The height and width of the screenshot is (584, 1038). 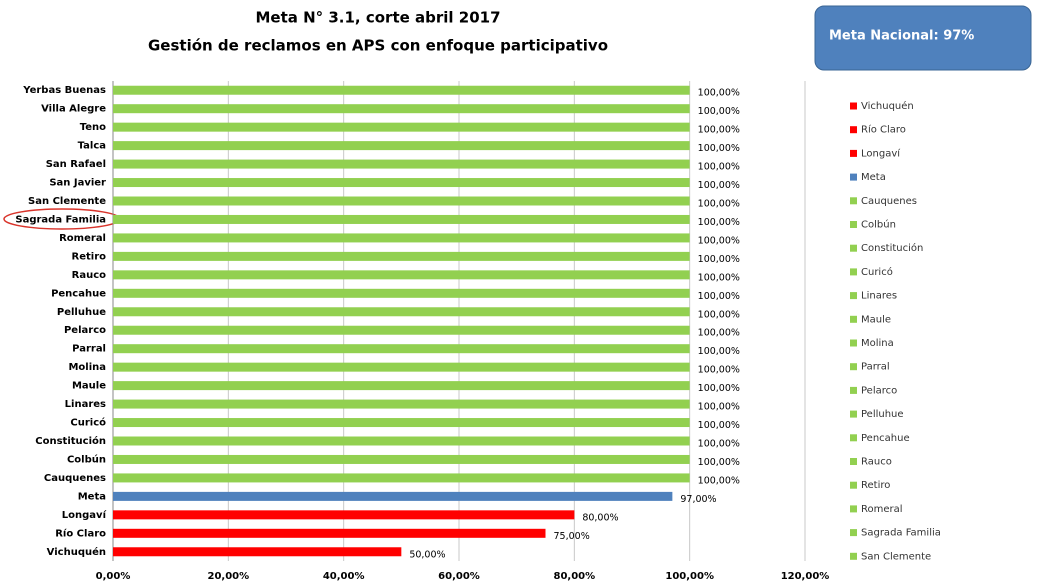 I want to click on legend-label: San Clemente, so click(x=896, y=556).